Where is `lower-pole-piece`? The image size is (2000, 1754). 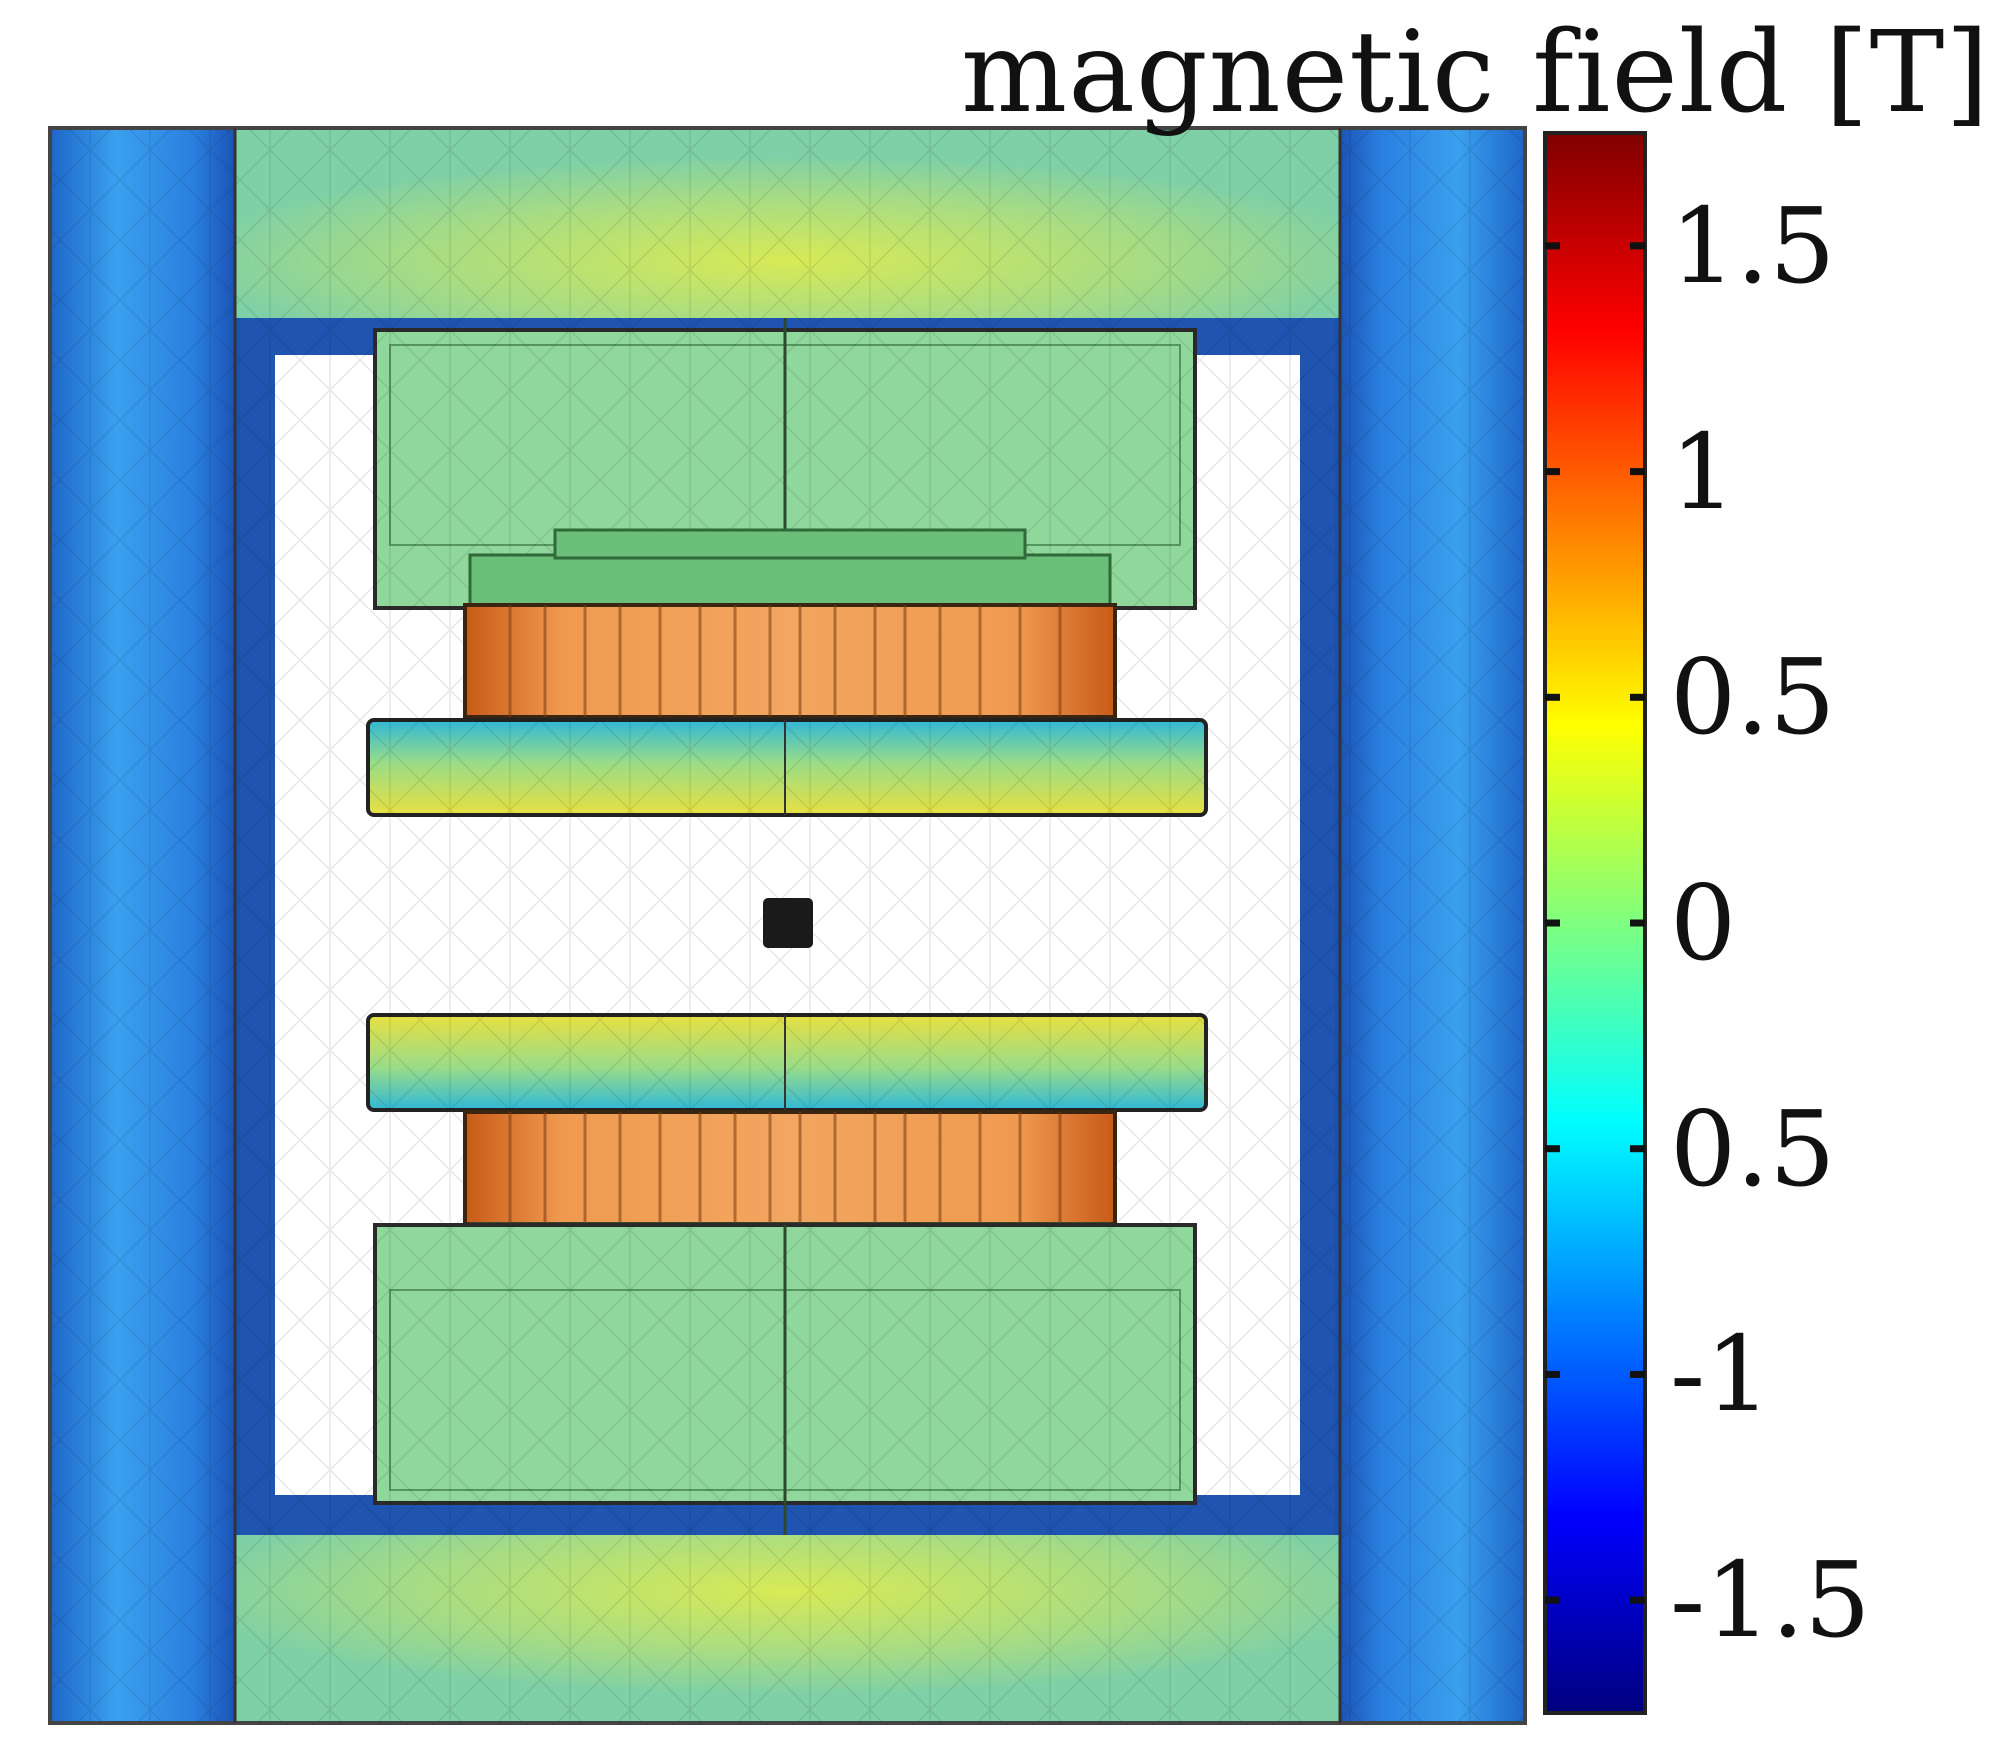
lower-pole-piece is located at coordinates (787, 1062).